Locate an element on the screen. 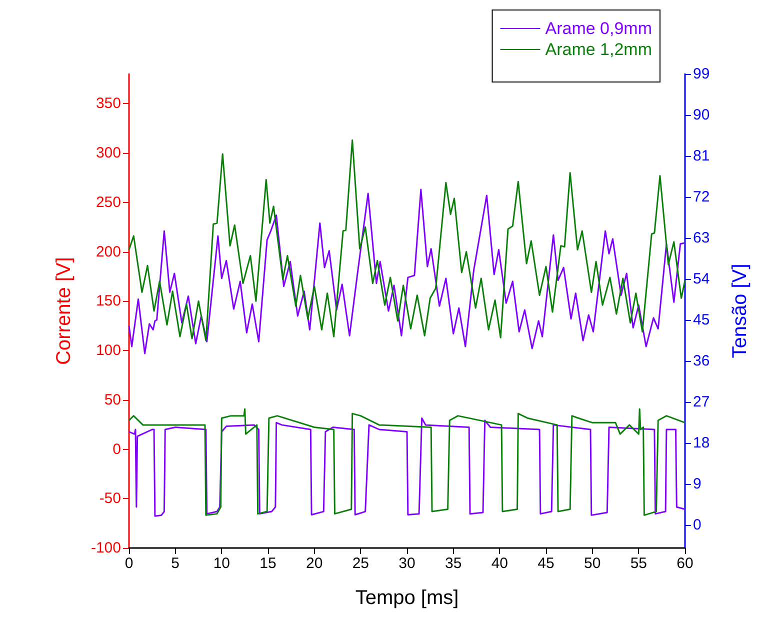 The height and width of the screenshot is (630, 766). x-tick-label: 10 is located at coordinates (221, 563).